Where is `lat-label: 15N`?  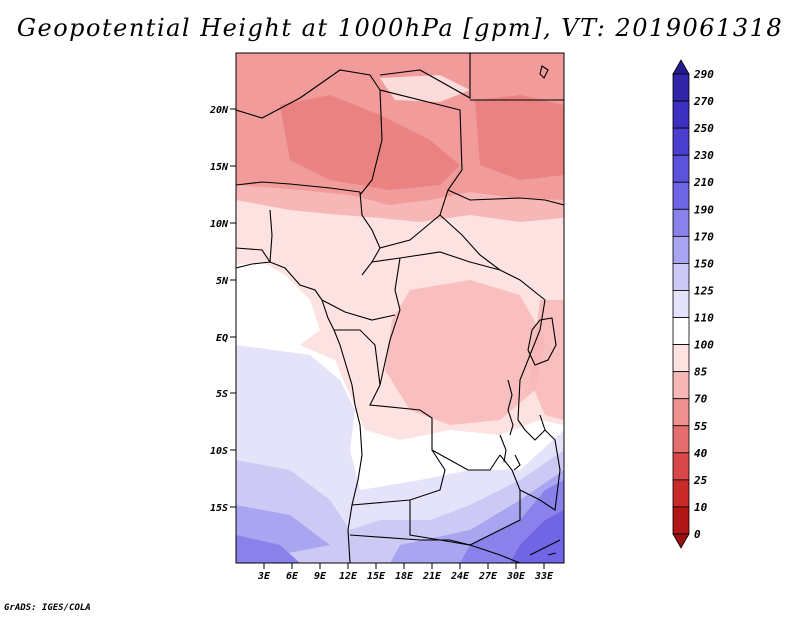 lat-label: 15N is located at coordinates (219, 167).